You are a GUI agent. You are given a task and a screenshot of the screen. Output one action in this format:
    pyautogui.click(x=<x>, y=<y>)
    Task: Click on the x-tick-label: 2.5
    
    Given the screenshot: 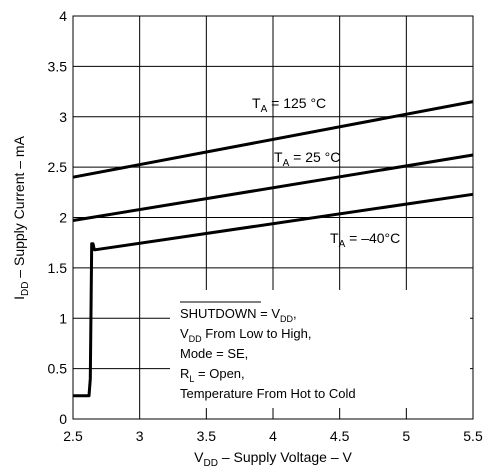 What is the action you would take?
    pyautogui.click(x=73, y=436)
    